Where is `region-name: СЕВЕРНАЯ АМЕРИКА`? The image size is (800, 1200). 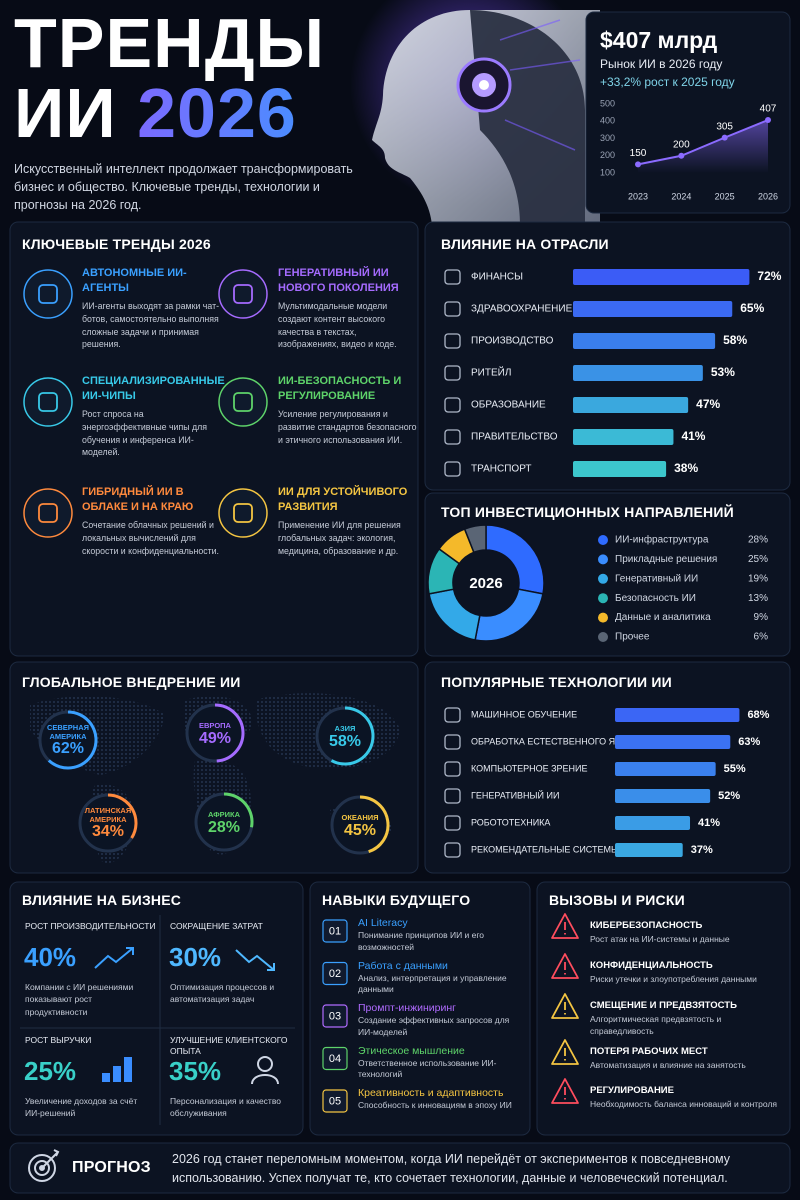
region-name: СЕВЕРНАЯ АМЕРИКА is located at coordinates (68, 732).